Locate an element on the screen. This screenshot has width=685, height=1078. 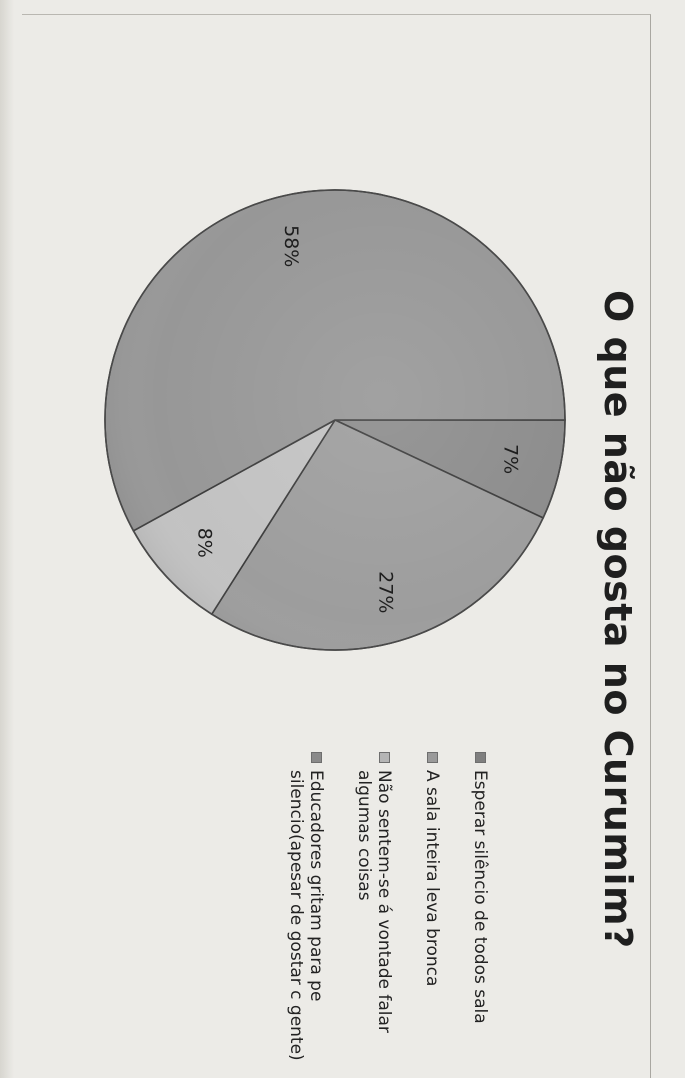
pie-data-label: 27% is located at coordinates (386, 592).